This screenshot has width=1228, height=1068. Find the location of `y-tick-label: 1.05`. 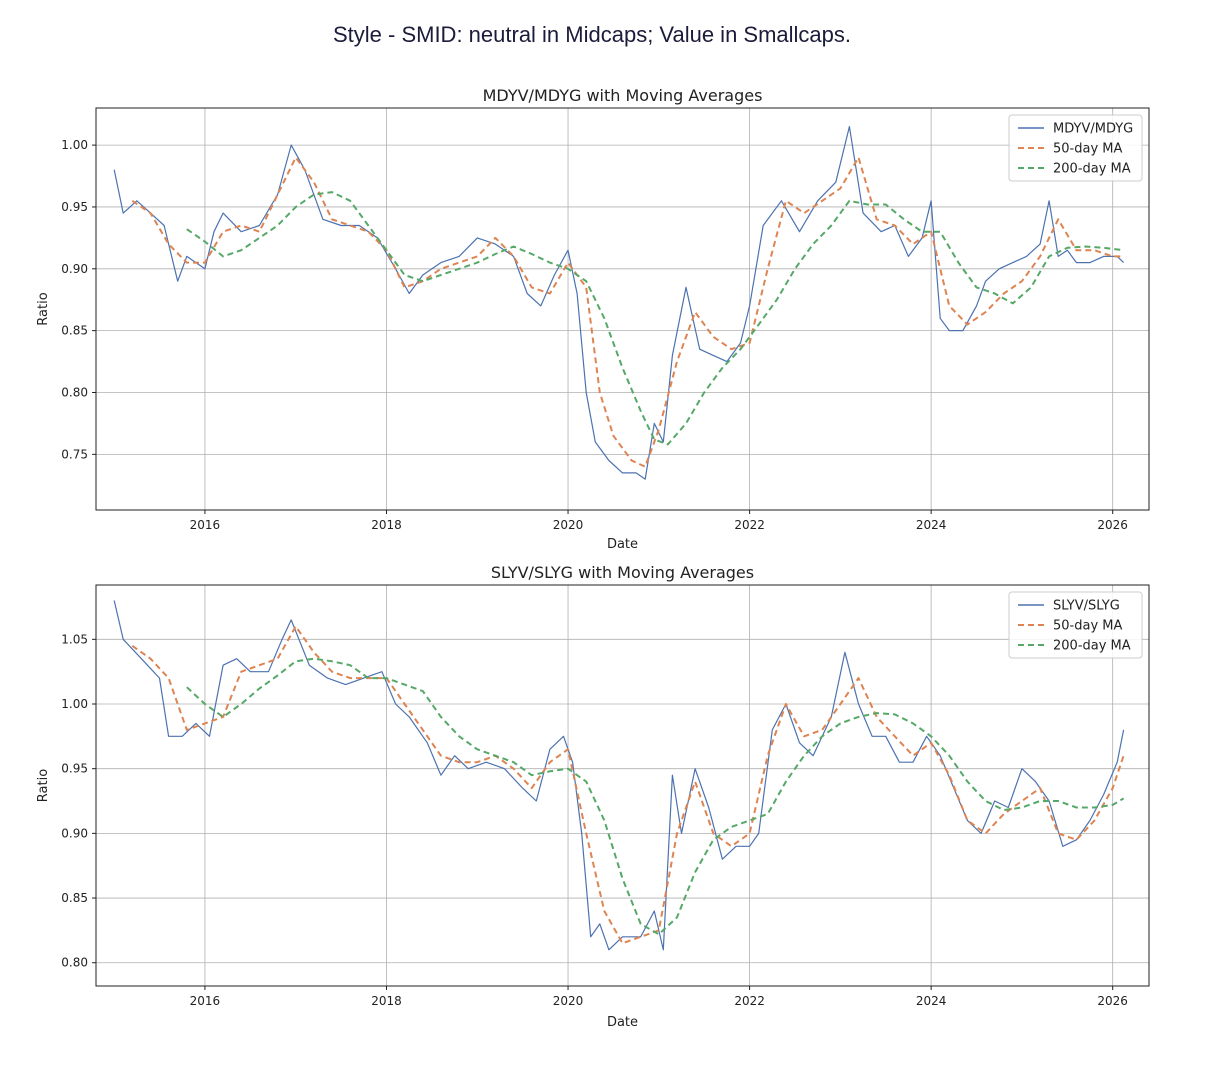

y-tick-label: 1.05 is located at coordinates (74, 639).